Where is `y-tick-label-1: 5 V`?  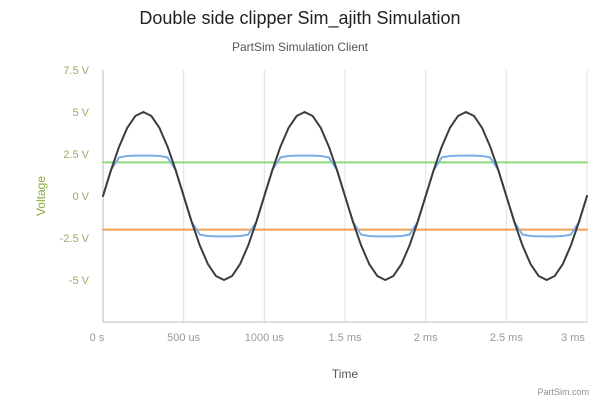 y-tick-label-1: 5 V is located at coordinates (80, 113).